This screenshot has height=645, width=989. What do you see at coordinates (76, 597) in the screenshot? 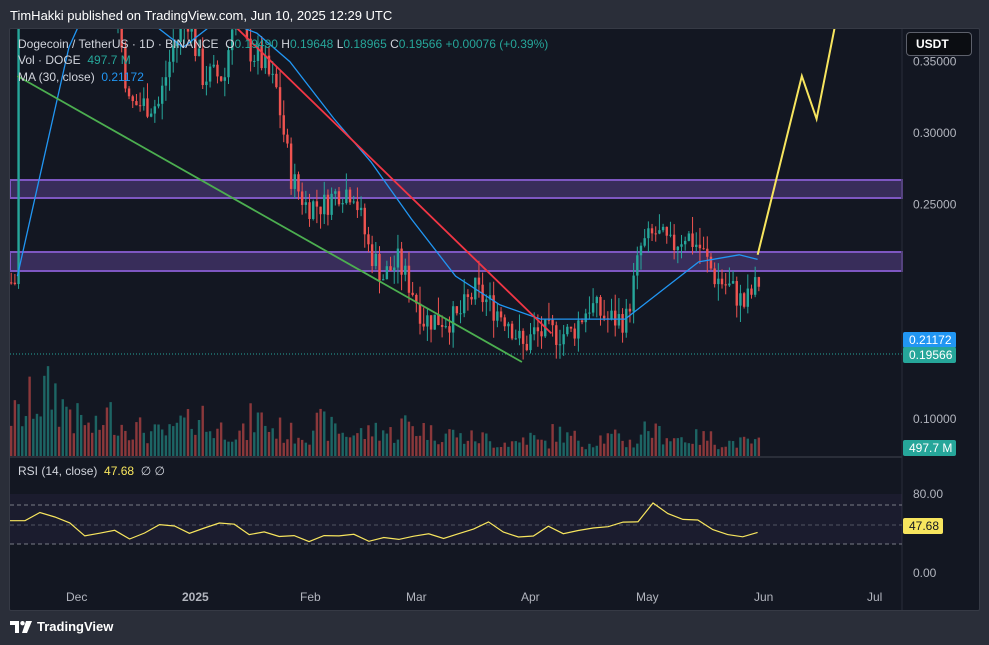
I see `time-tick: Dec` at bounding box center [76, 597].